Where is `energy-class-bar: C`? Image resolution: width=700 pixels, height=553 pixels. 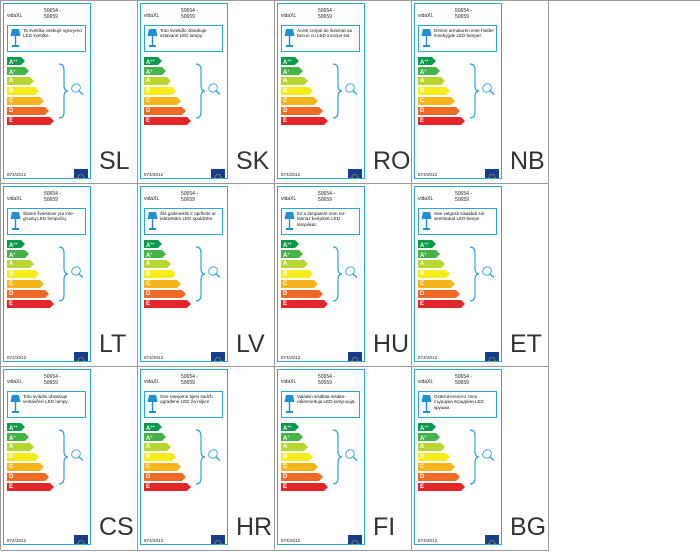 energy-class-bar: C is located at coordinates (162, 284).